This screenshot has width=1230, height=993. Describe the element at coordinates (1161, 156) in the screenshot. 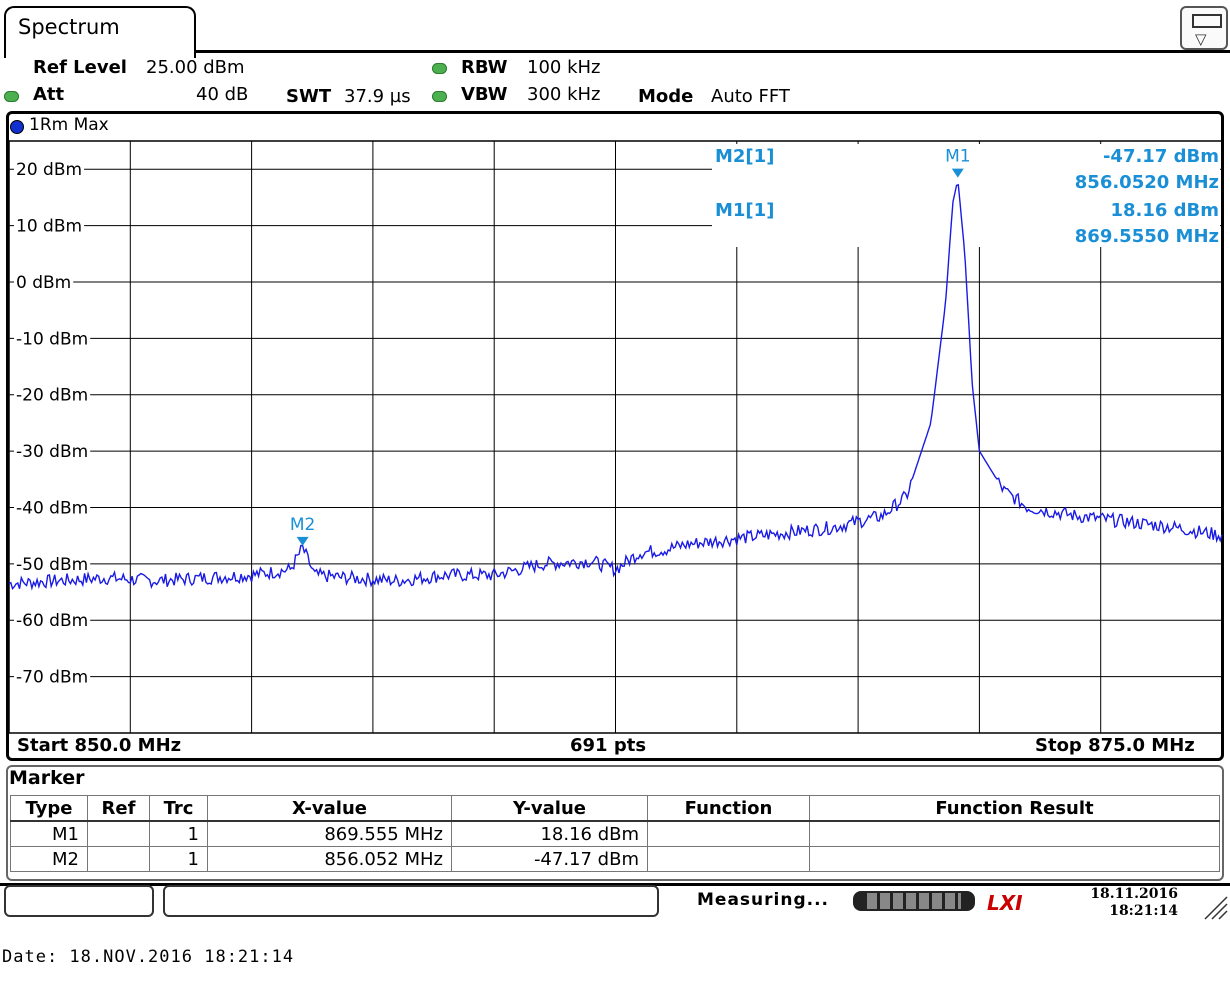

I see `readout-level: -47.17 dBm` at that location.